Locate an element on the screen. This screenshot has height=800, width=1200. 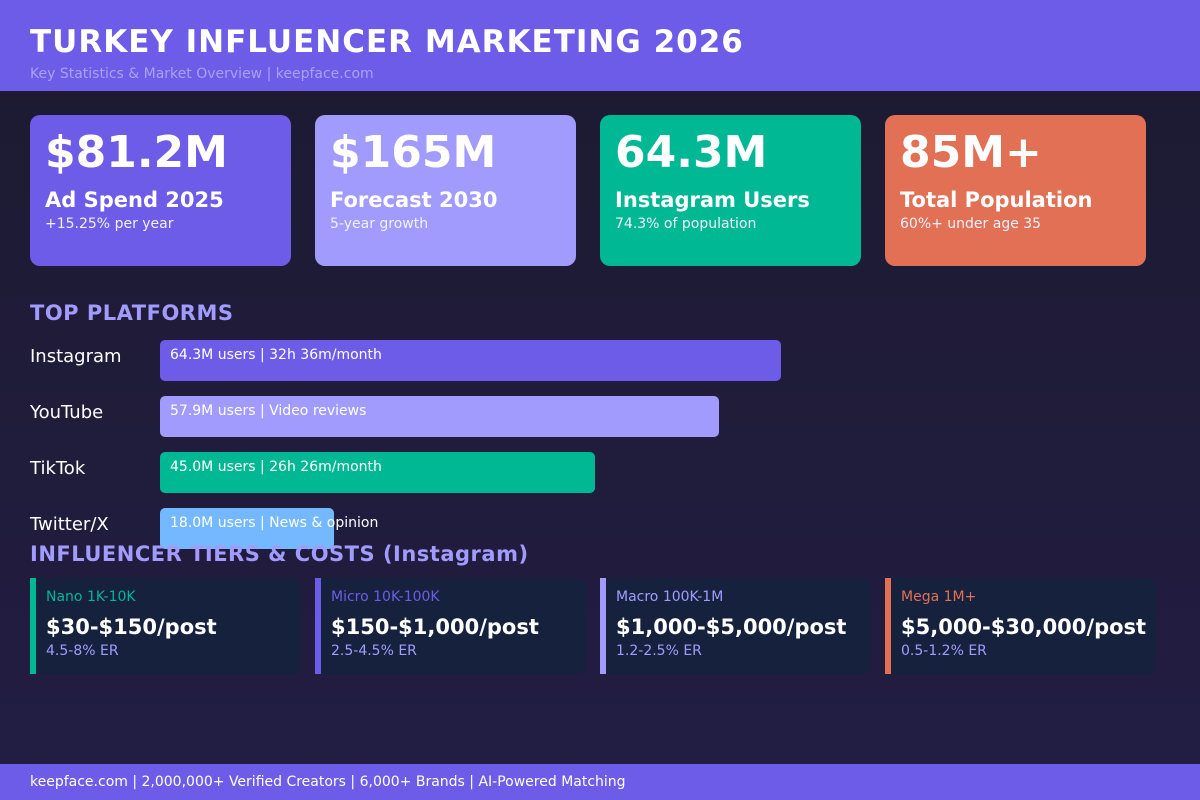
tiers-section-title: INFLUENCER TIERS & COSTS (Instagram) is located at coordinates (279, 554).